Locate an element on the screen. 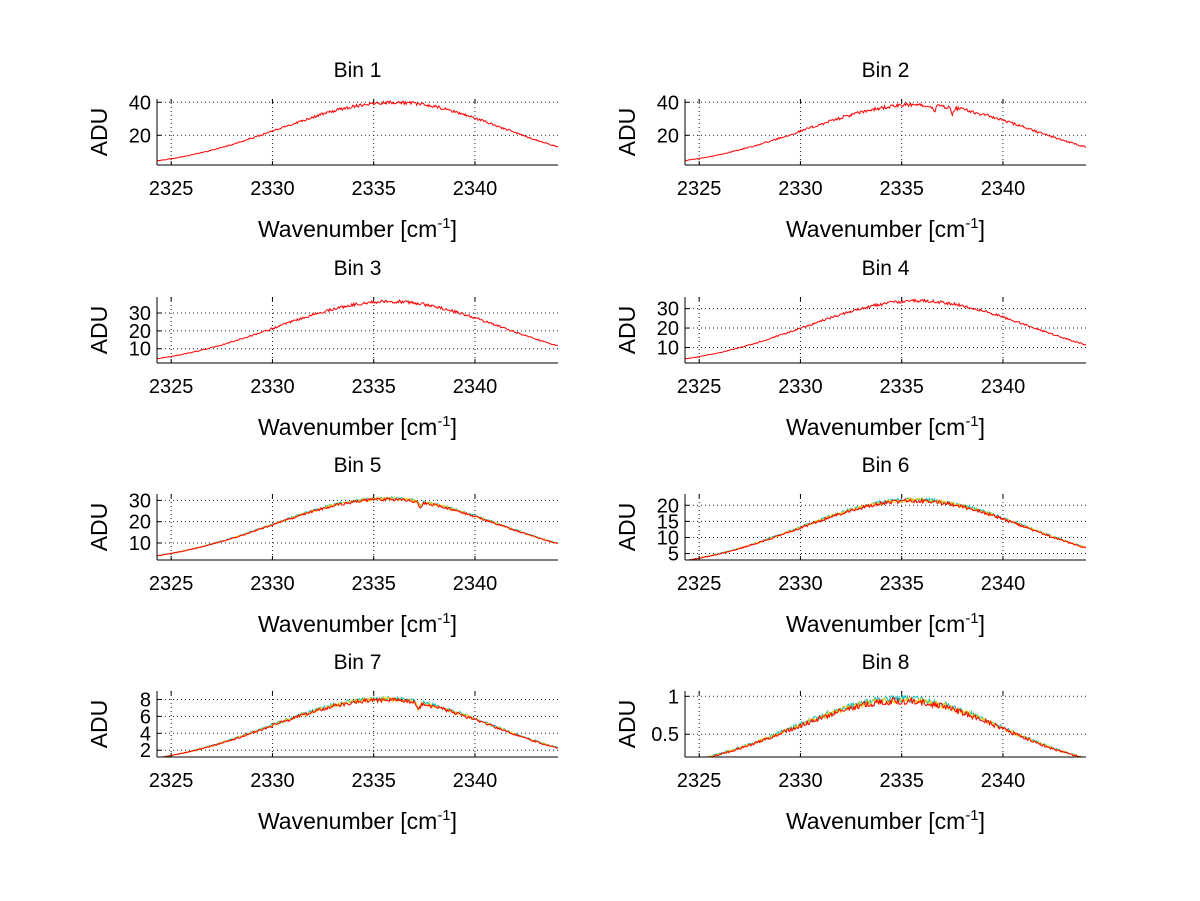 The width and height of the screenshot is (1200, 901). y-tick-label: 1 is located at coordinates (673, 697).